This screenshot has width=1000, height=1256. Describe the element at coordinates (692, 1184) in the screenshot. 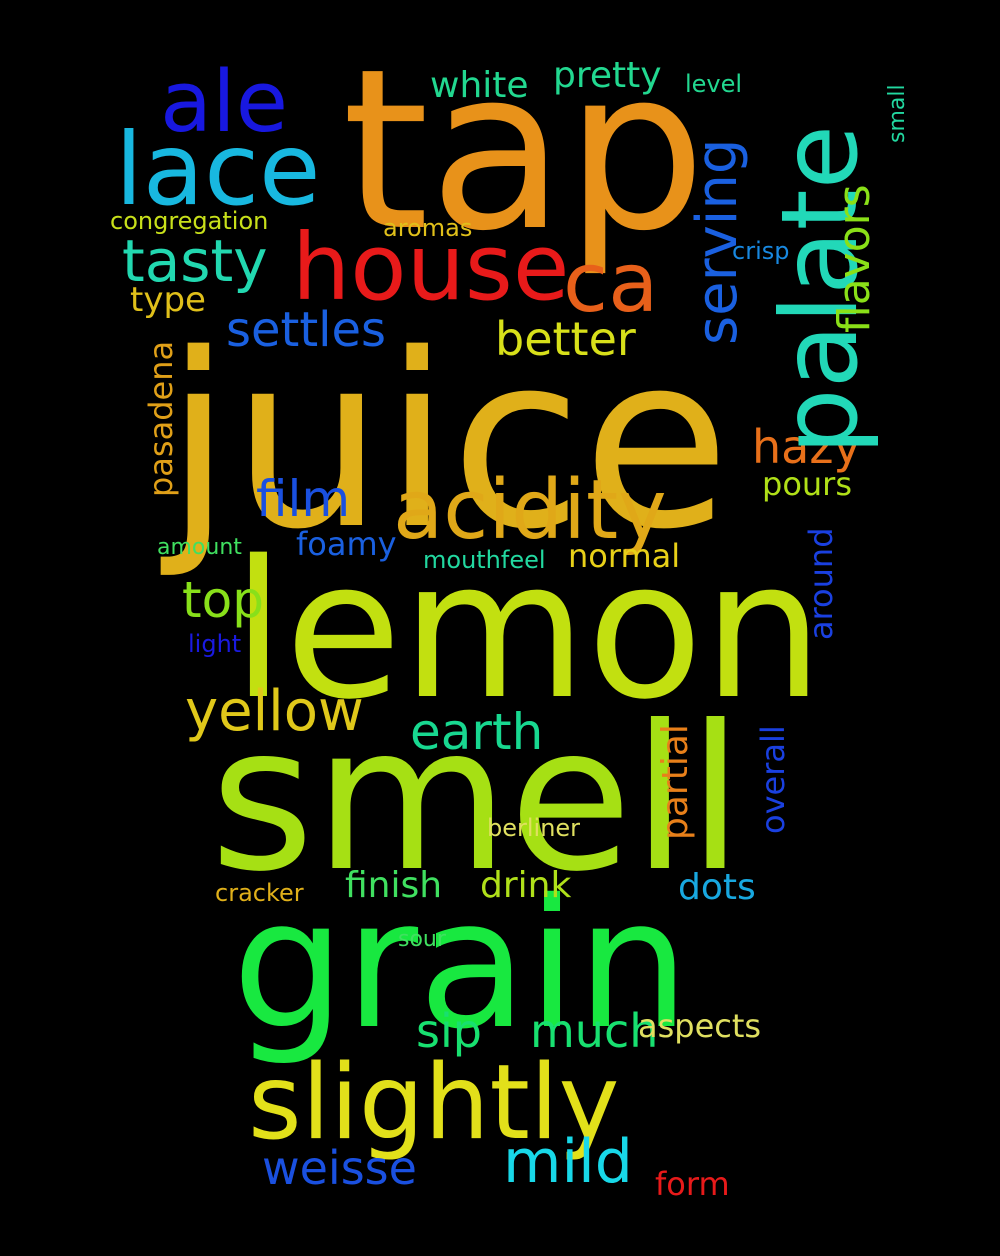

I see `word-form: form` at that location.